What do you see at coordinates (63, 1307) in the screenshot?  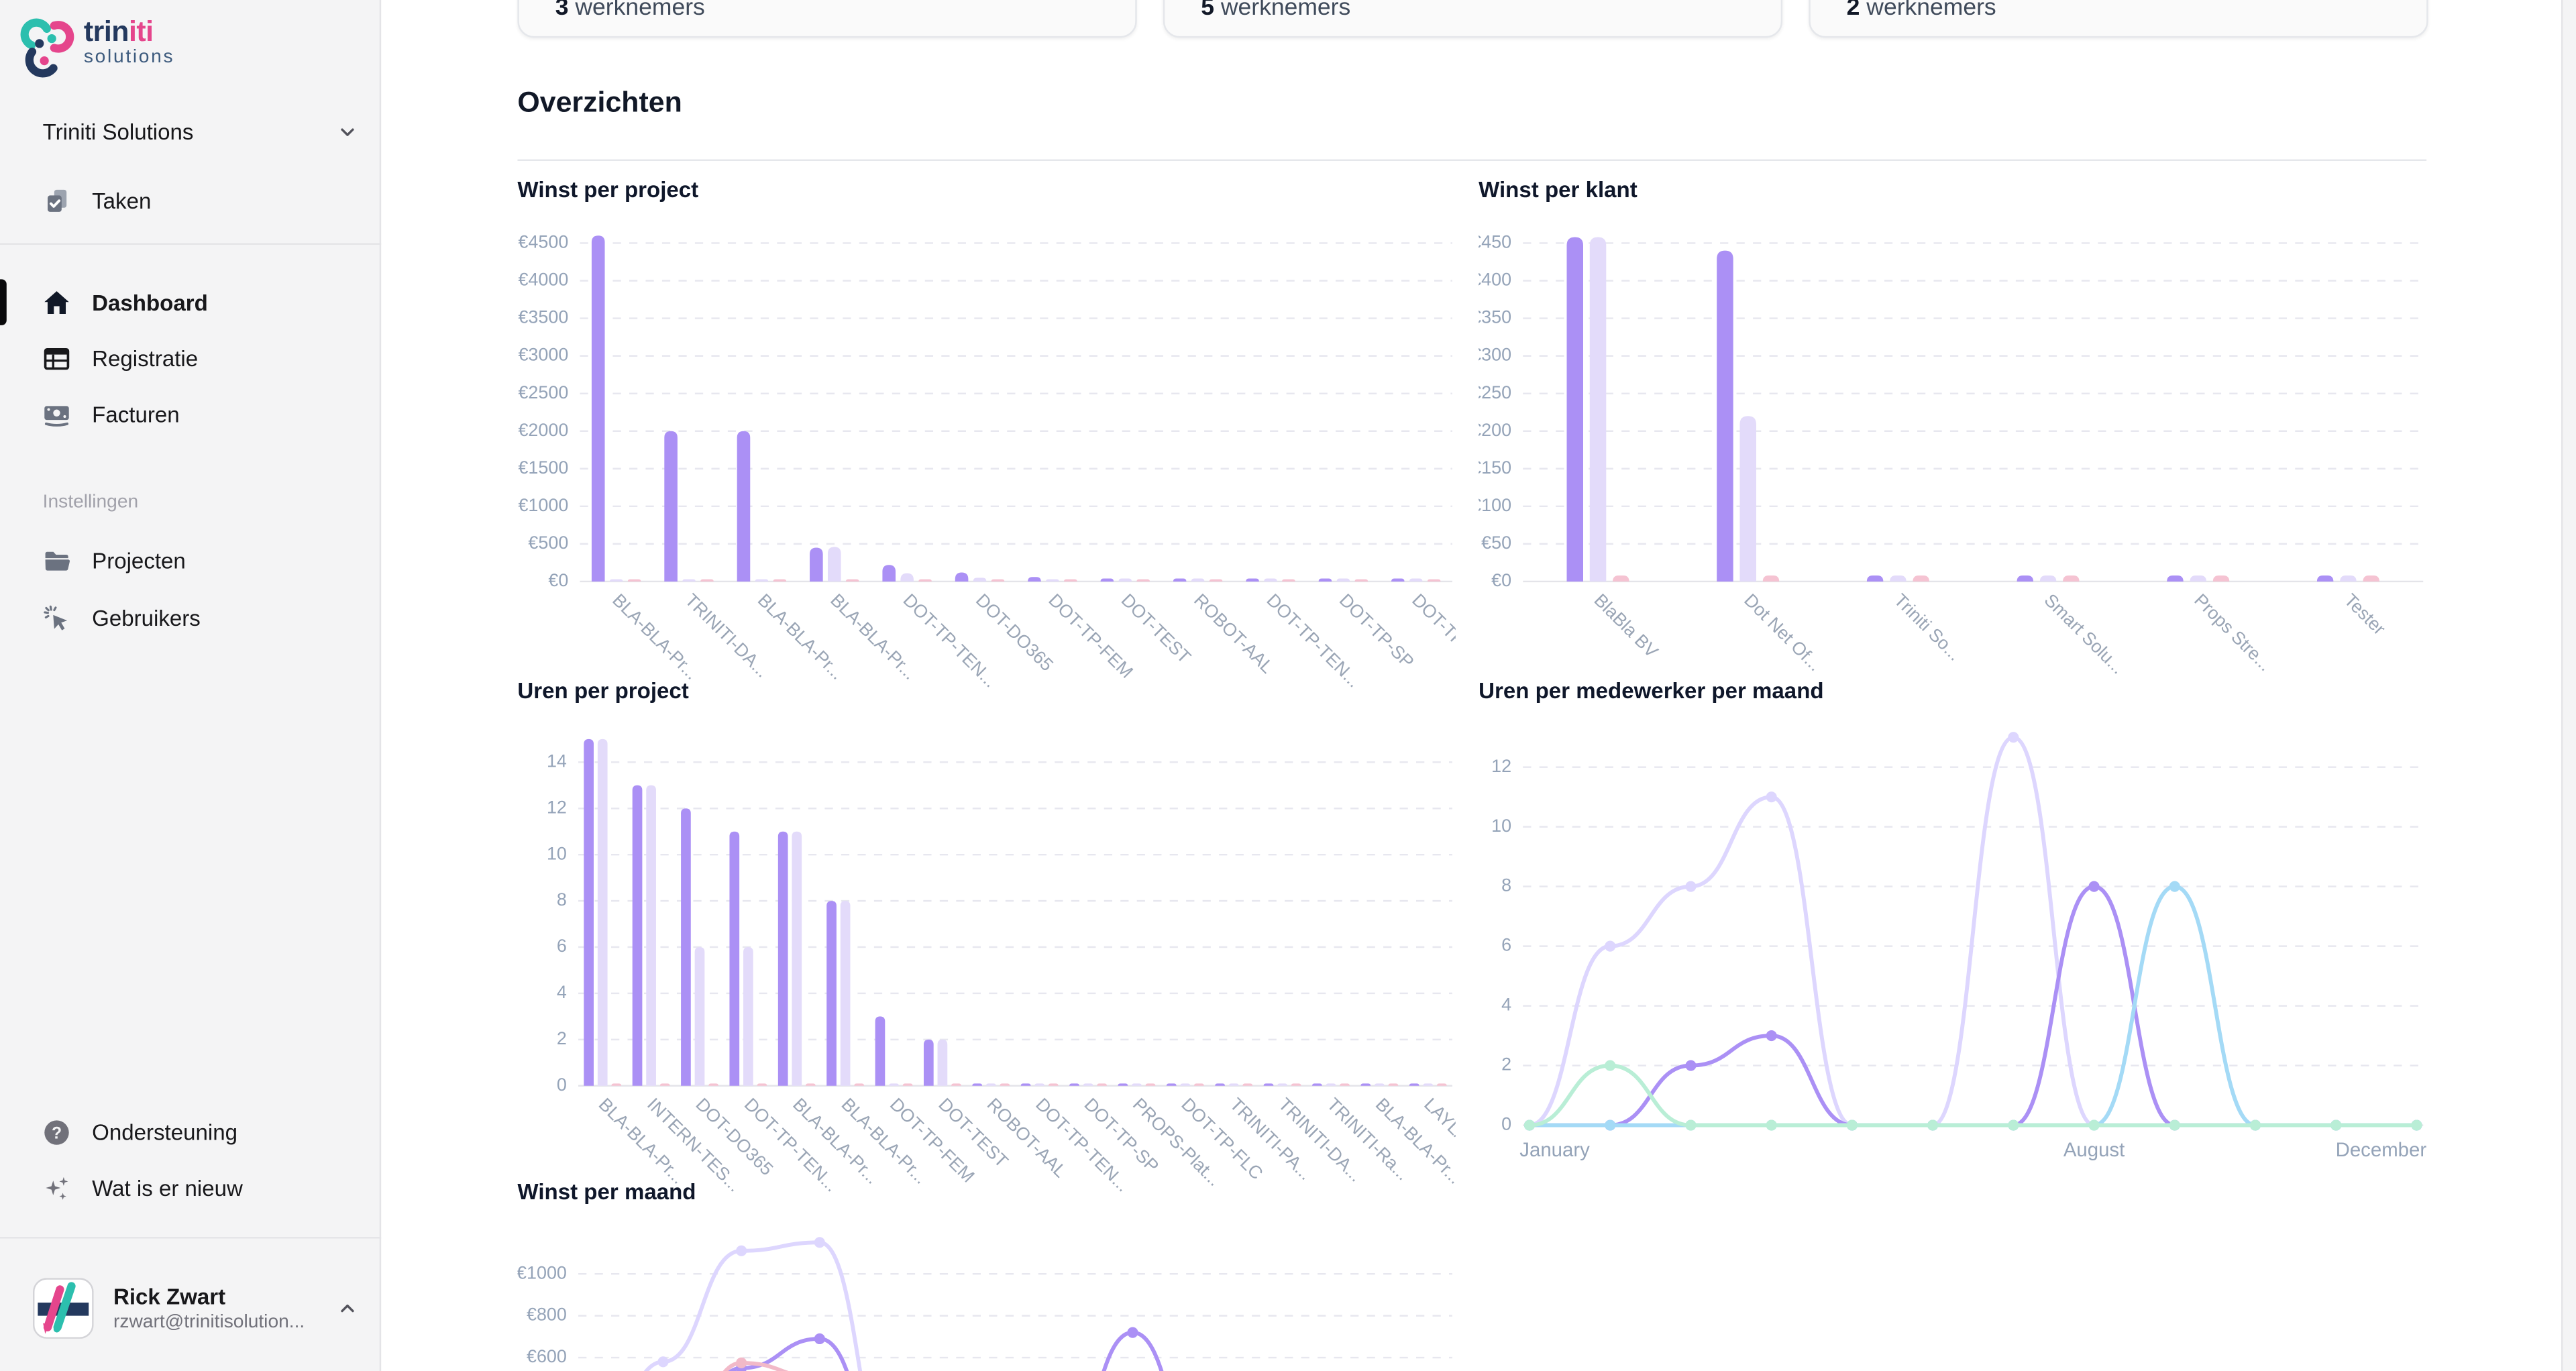 I see `avatar` at bounding box center [63, 1307].